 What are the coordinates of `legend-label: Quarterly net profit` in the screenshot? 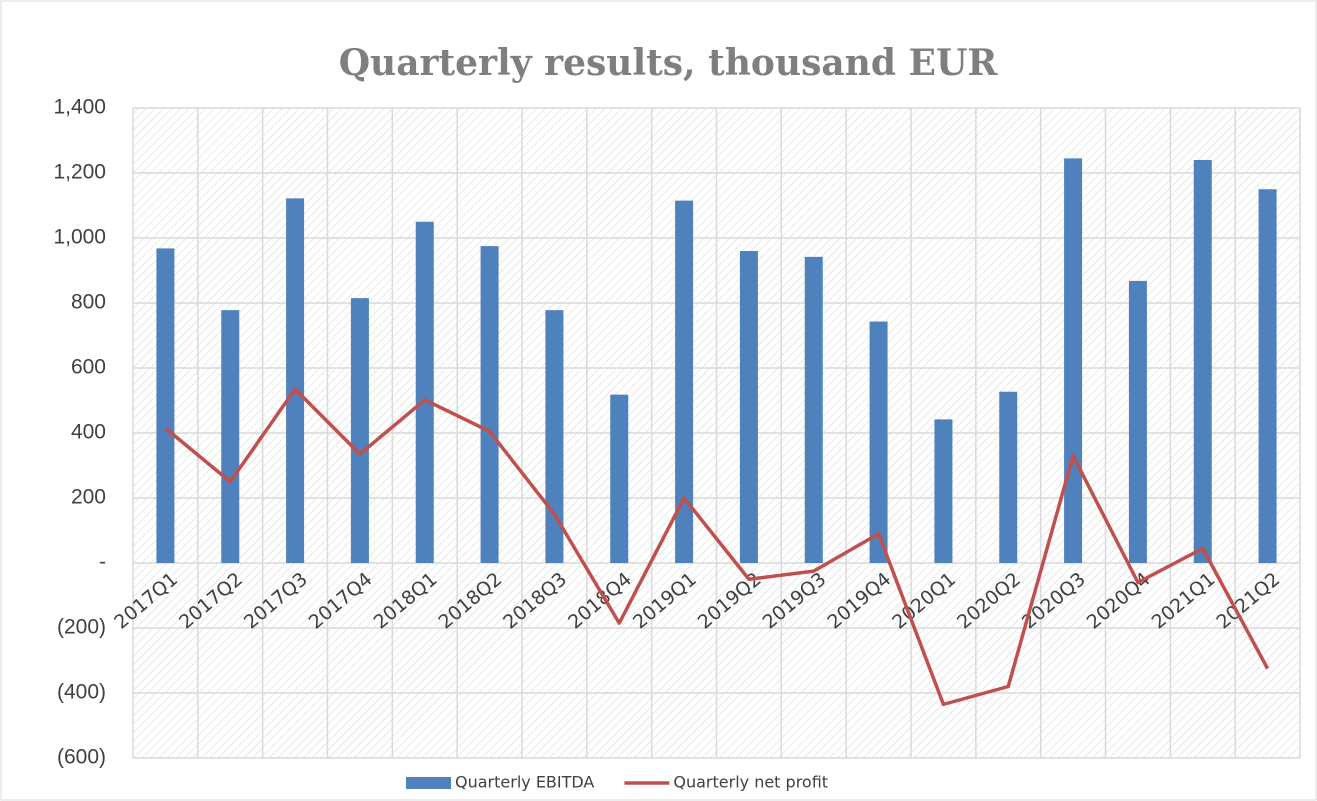 It's located at (750, 782).